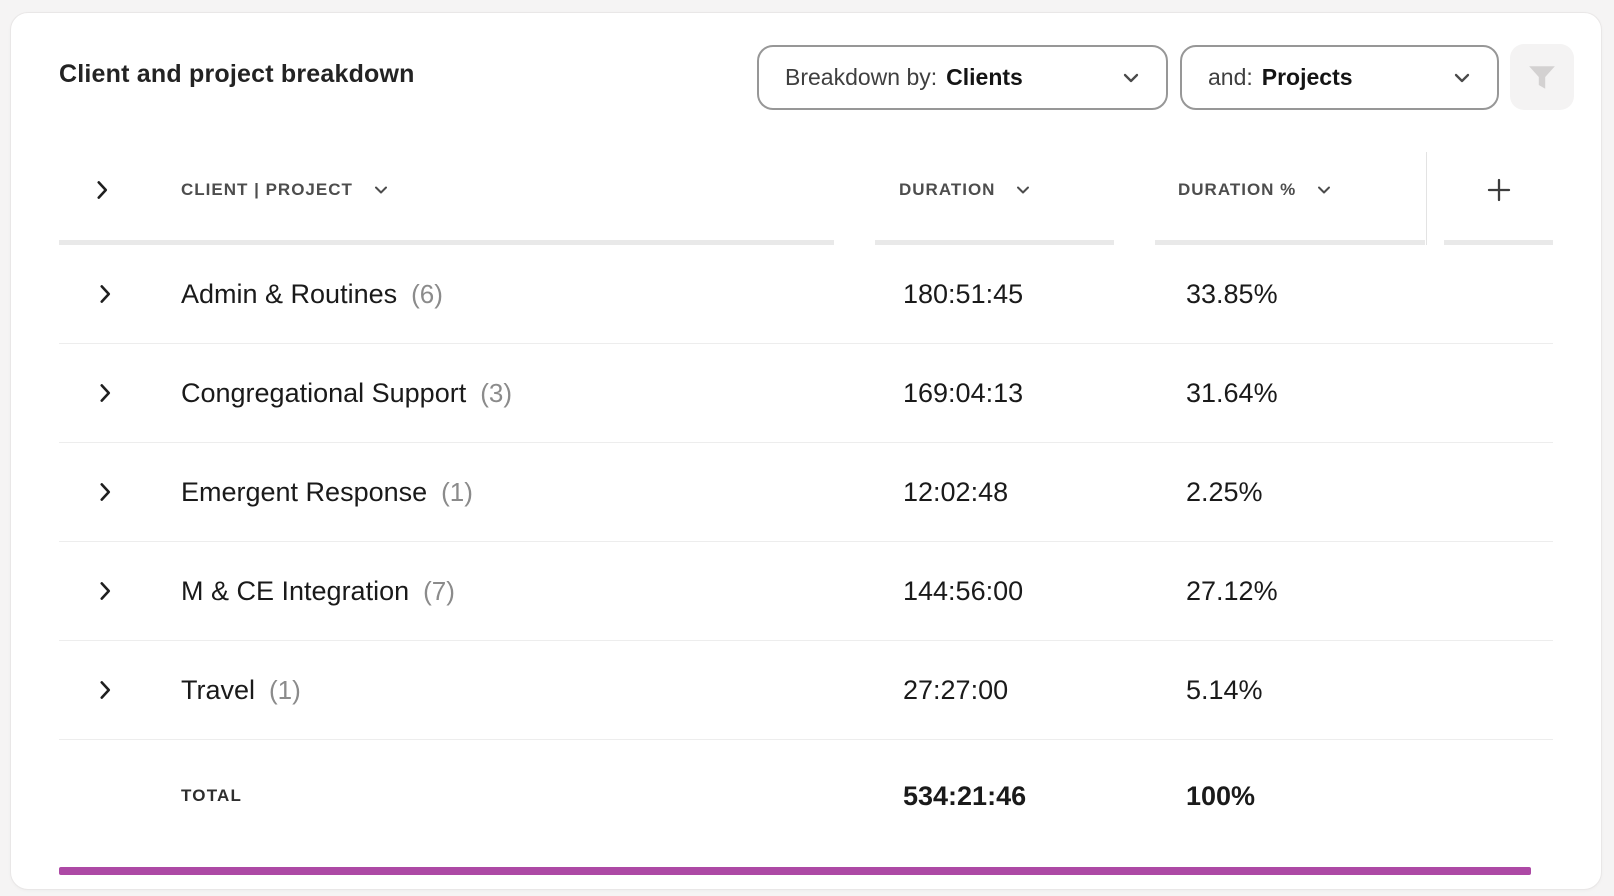 This screenshot has width=1614, height=896. I want to click on breakdown-by-value: Clients, so click(984, 77).